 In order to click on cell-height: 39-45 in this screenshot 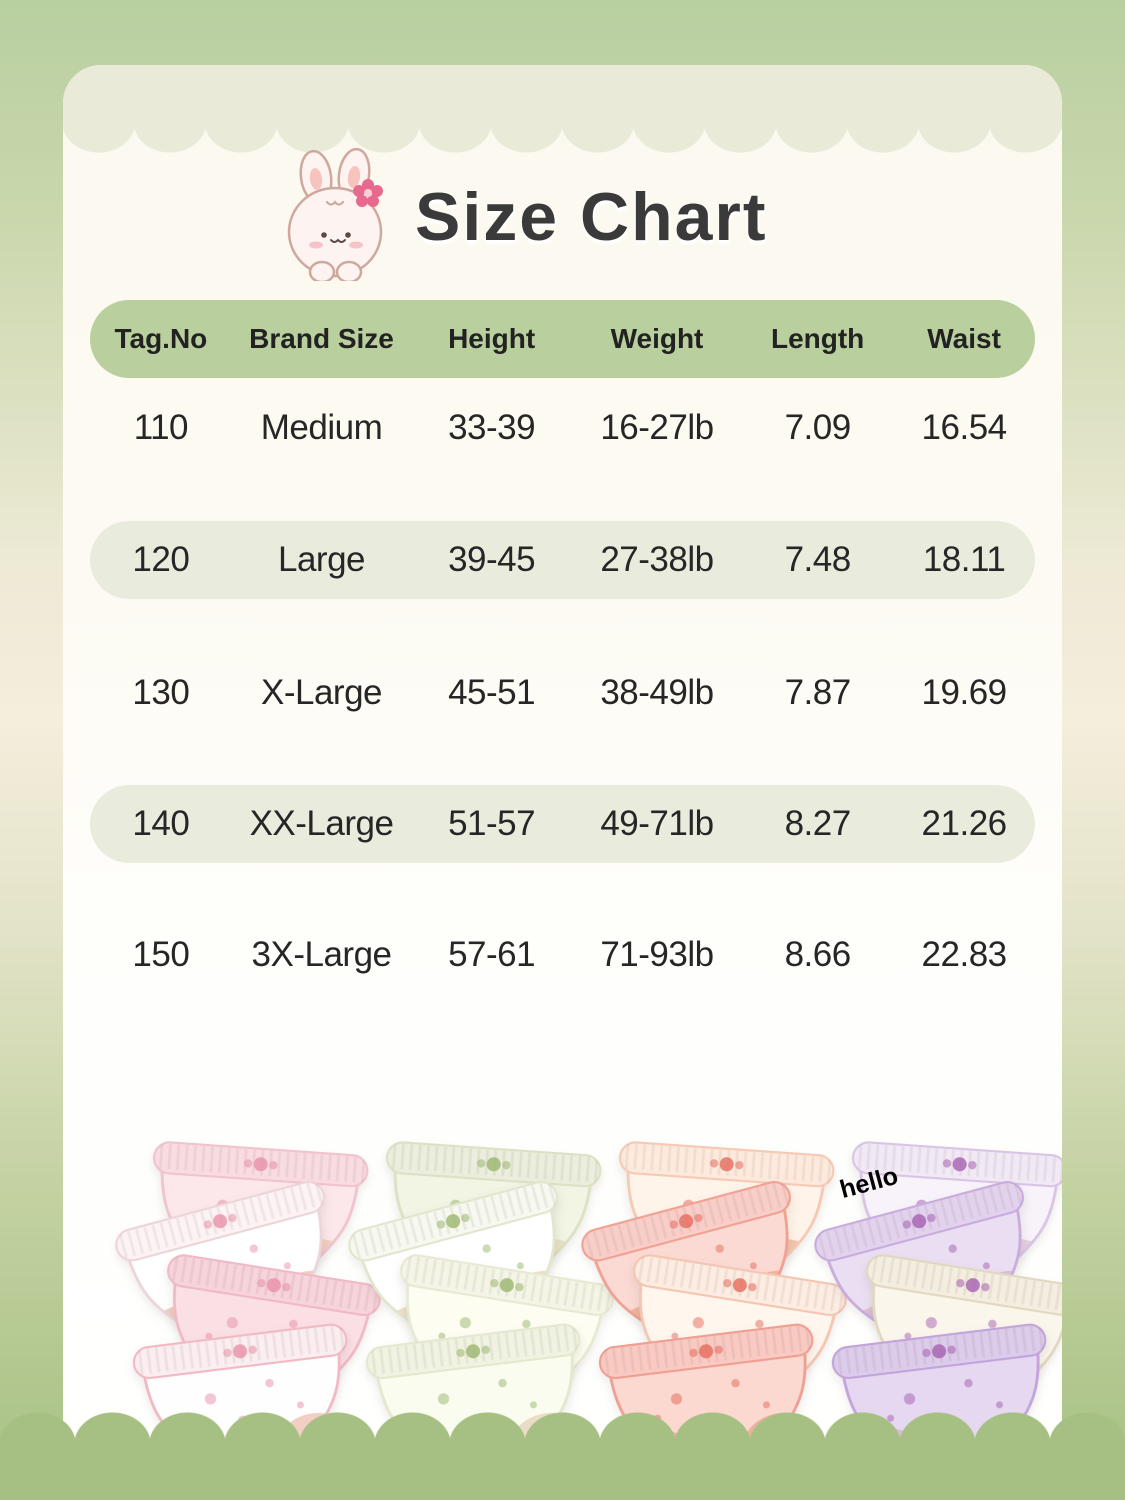, I will do `click(492, 559)`.